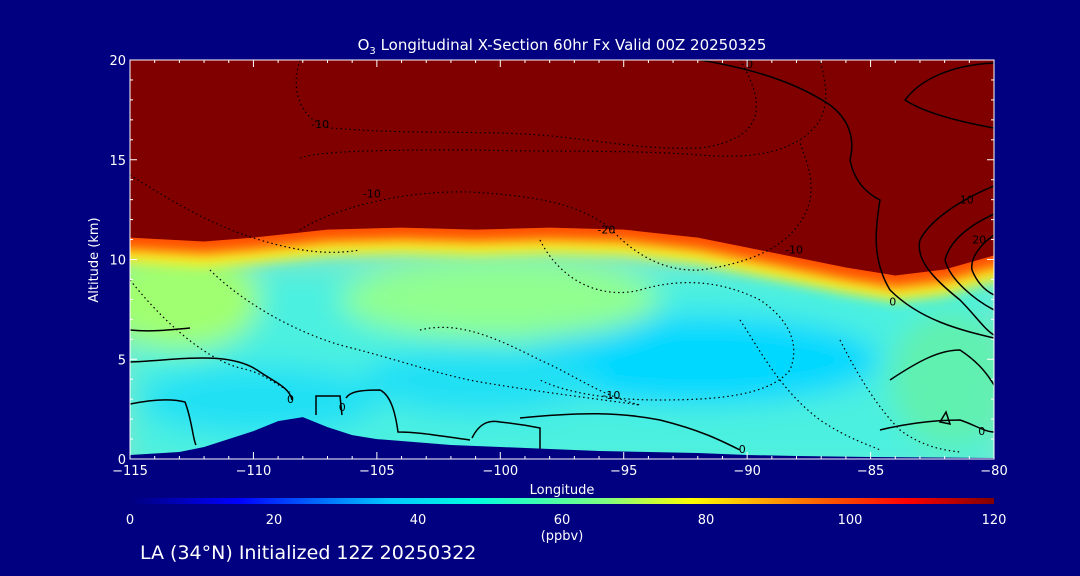 Image resolution: width=1080 pixels, height=576 pixels. I want to click on contour-label-11: 0, so click(290, 399).